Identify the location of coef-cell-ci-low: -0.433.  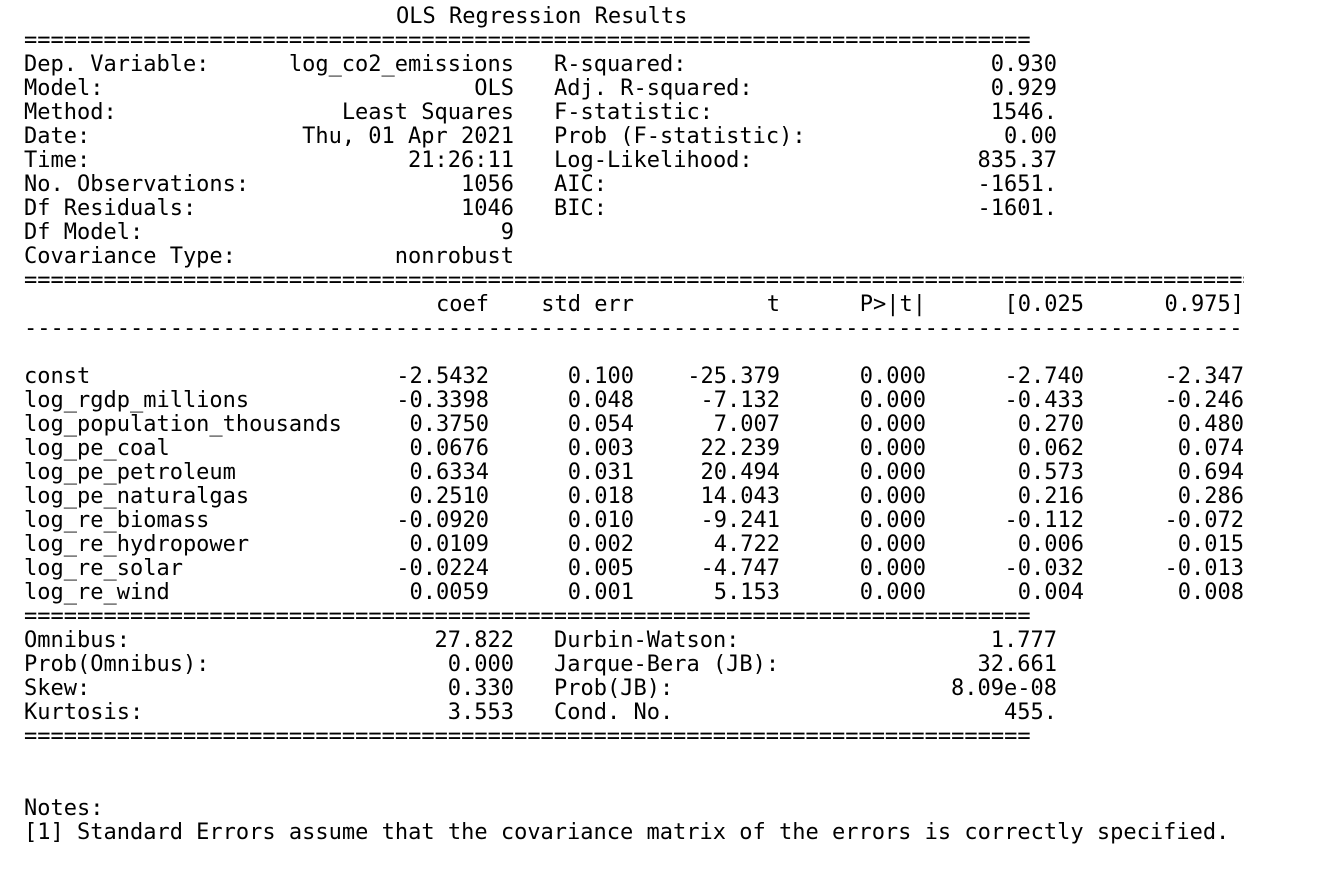
(1044, 400).